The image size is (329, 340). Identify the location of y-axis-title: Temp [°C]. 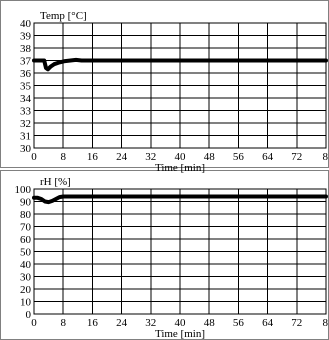
(63, 16).